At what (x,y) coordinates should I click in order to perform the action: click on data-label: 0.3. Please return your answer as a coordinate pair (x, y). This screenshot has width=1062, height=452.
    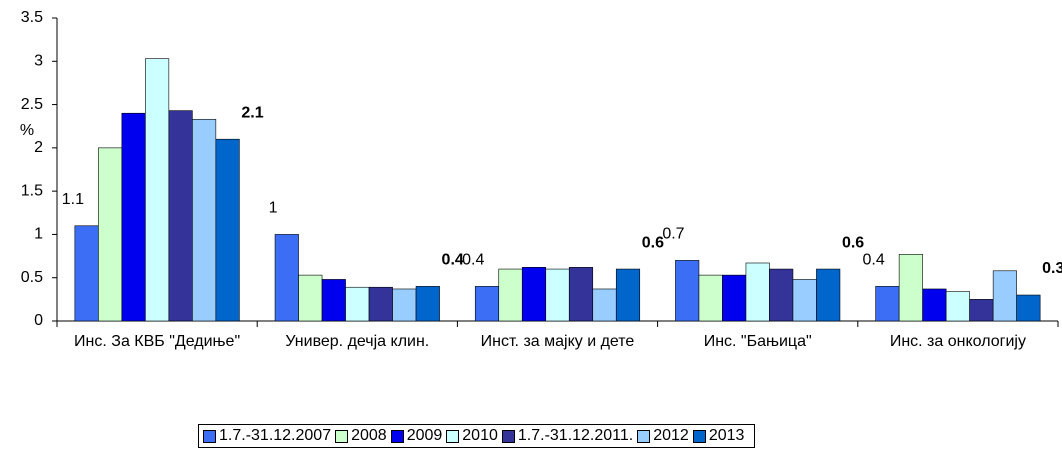
    Looking at the image, I should click on (1052, 268).